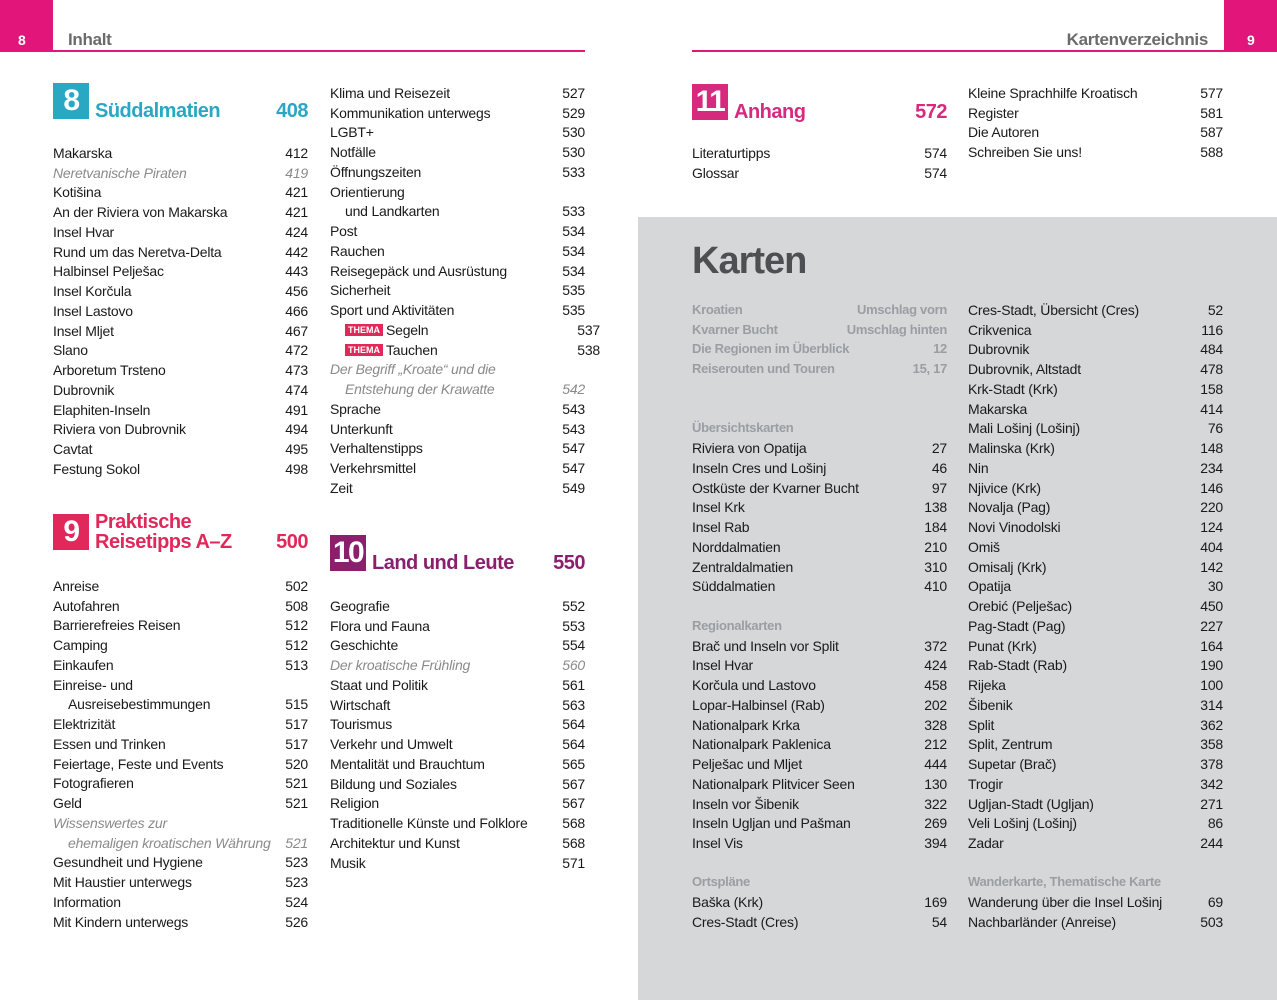 This screenshot has width=1277, height=1000. Describe the element at coordinates (392, 310) in the screenshot. I see `entry-title: Sport und Aktivitäten` at that location.